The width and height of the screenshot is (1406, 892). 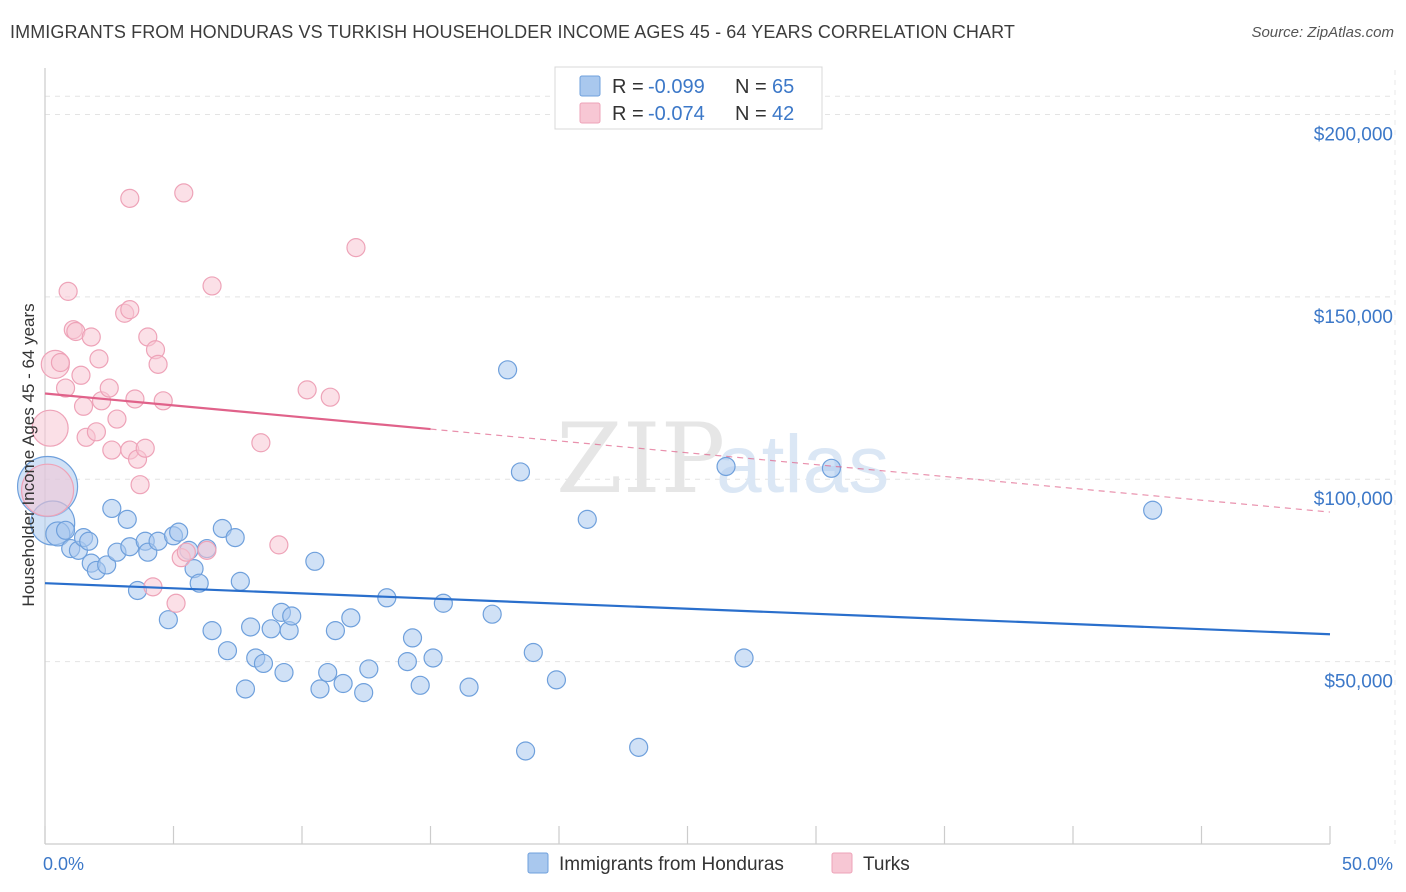 I want to click on x-tick-labels: 0.0% 50.0%, so click(x=718, y=864).